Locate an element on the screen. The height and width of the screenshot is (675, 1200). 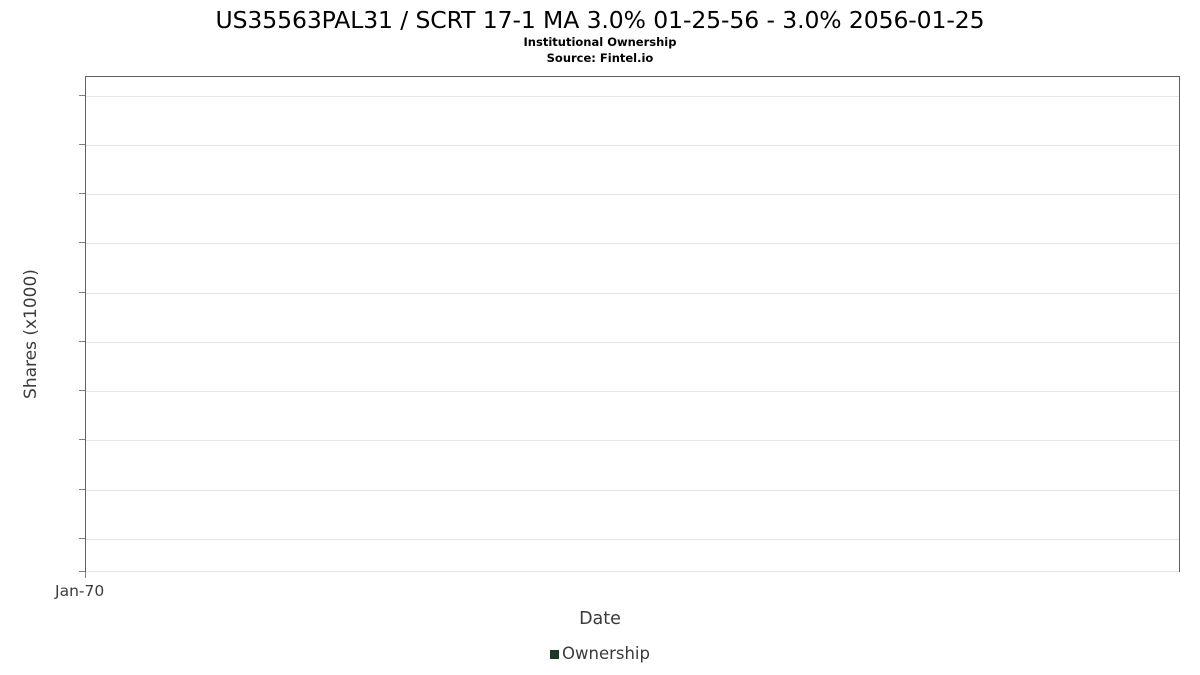
chart-source-attribution: Source: Fintel.io is located at coordinates (600, 58).